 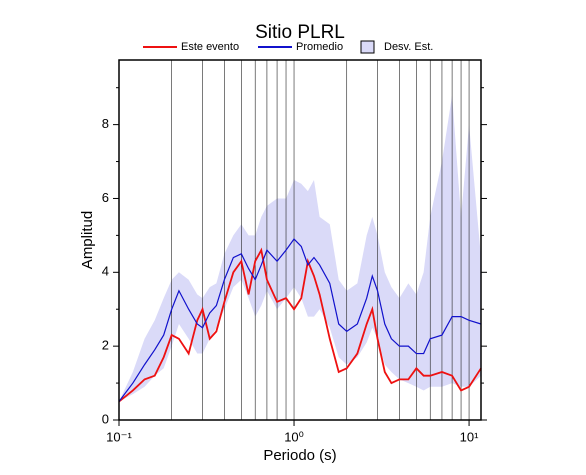 What do you see at coordinates (105, 197) in the screenshot?
I see `y-tick-label: 6` at bounding box center [105, 197].